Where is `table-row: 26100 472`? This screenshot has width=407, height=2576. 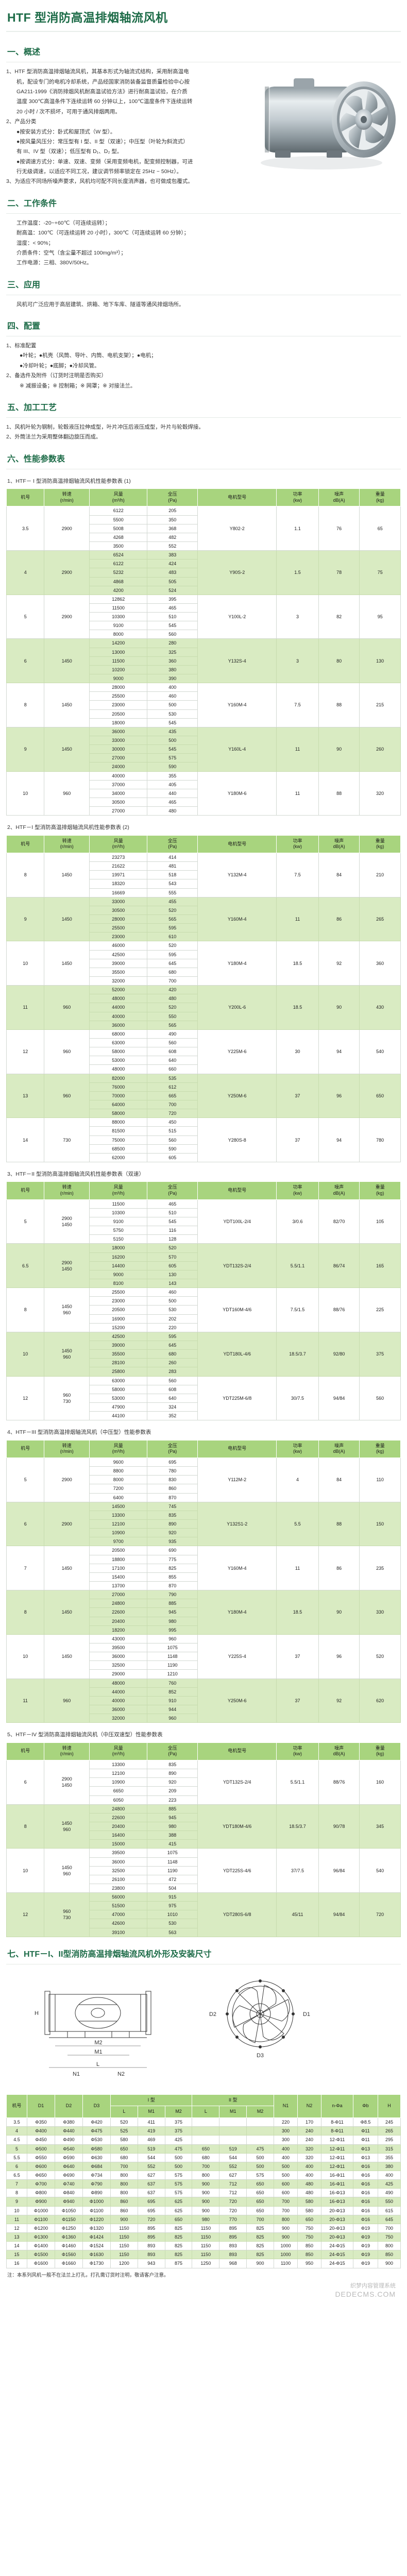
table-row: 26100 472 is located at coordinates (204, 1879).